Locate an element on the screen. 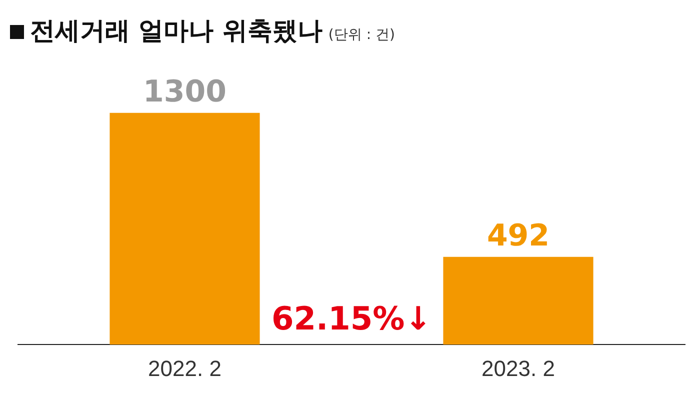  chart-title: 전세거래 얼마나 위축됐나 is located at coordinates (176, 31).